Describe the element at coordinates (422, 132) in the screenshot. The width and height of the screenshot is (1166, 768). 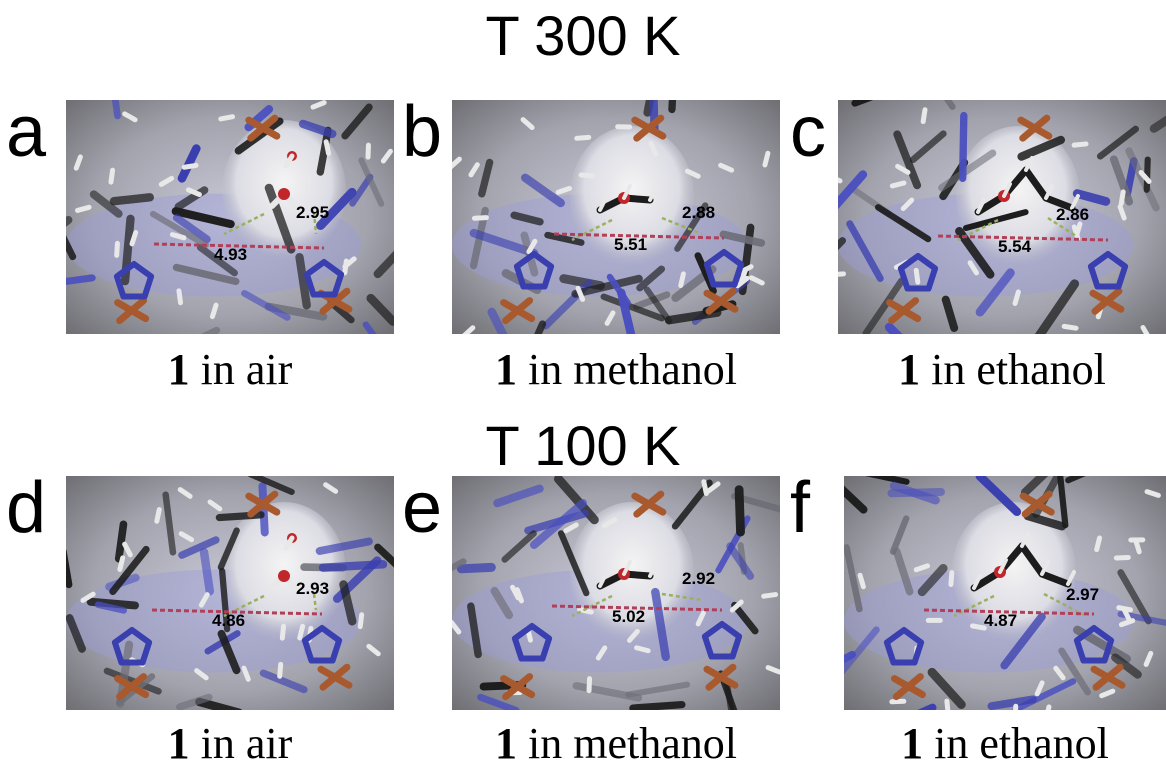
I see `panel-letter-b: b` at that location.